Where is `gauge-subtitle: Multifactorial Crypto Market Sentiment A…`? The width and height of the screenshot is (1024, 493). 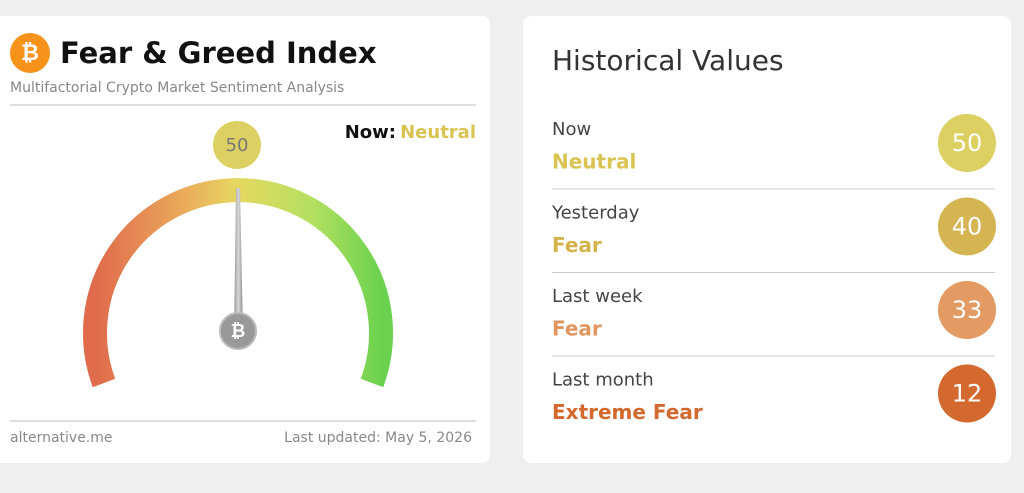
gauge-subtitle: Multifactorial Crypto Market Sentiment A… is located at coordinates (177, 88).